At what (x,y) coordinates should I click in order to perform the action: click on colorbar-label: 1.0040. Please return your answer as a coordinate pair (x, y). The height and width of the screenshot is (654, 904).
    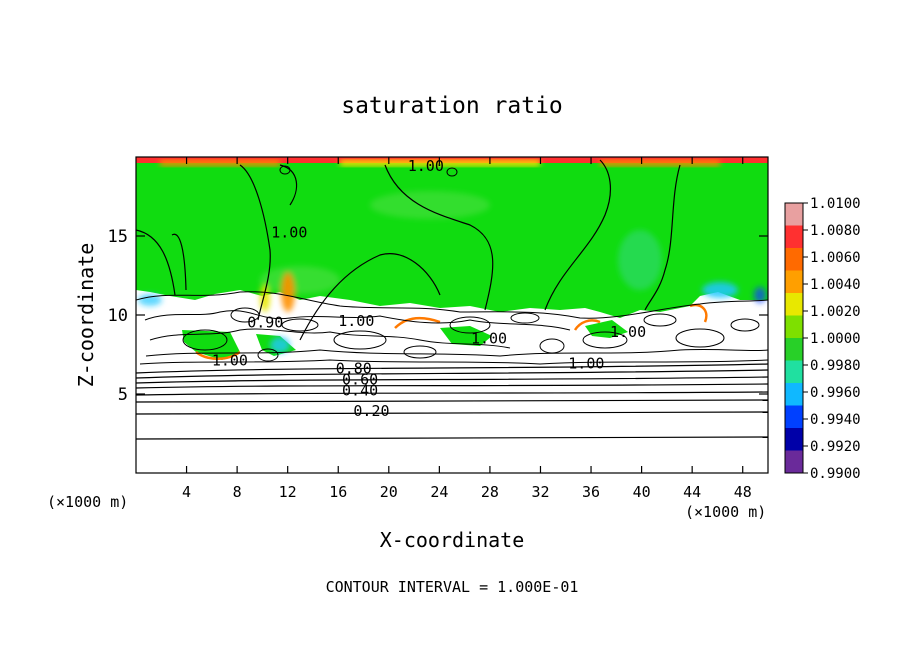
    Looking at the image, I should click on (835, 285).